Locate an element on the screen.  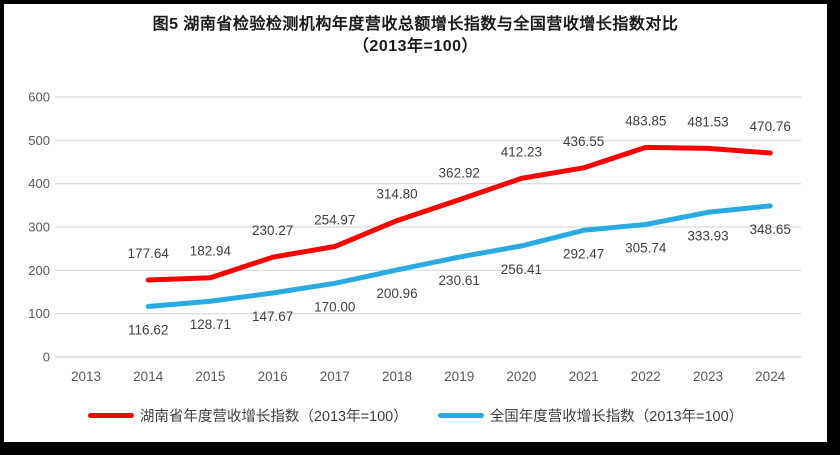
y-tick-label: 300 is located at coordinates (39, 227).